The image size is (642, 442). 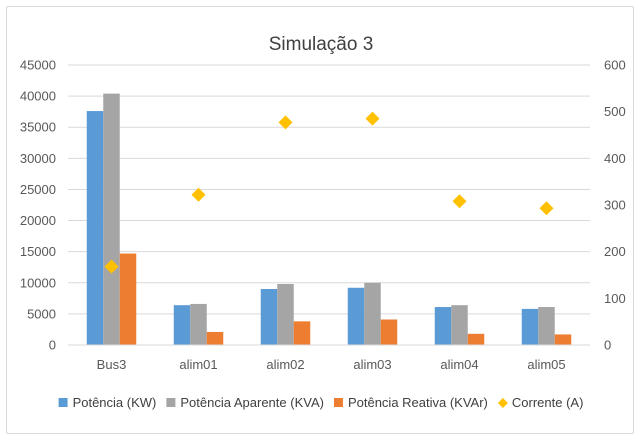 I want to click on legend-label: Potência Reativa (KVAr), so click(x=418, y=402).